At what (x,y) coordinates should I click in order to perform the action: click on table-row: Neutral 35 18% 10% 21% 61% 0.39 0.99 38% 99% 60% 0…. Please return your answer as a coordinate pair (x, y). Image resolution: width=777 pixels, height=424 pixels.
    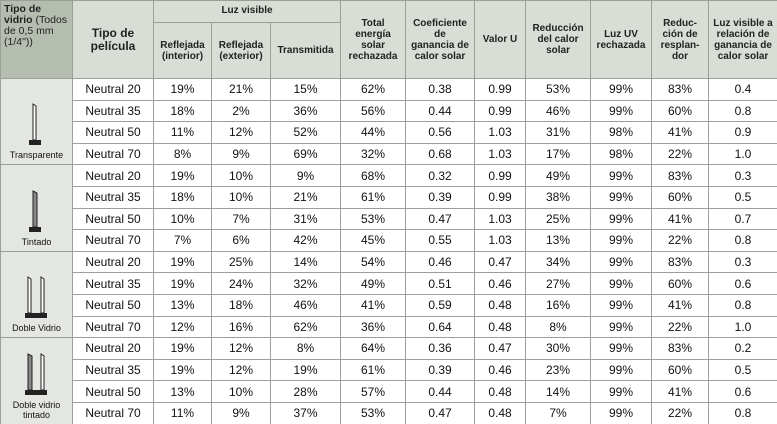
    Looking at the image, I should click on (389, 197).